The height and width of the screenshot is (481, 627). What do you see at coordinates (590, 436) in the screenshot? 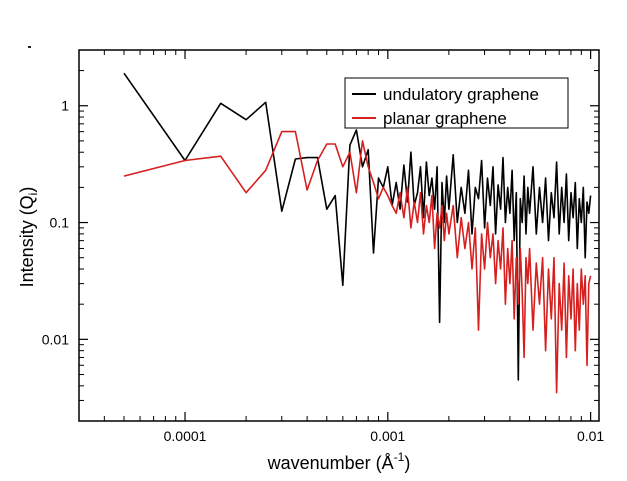
I see `x-tick-label: 0.01` at bounding box center [590, 436].